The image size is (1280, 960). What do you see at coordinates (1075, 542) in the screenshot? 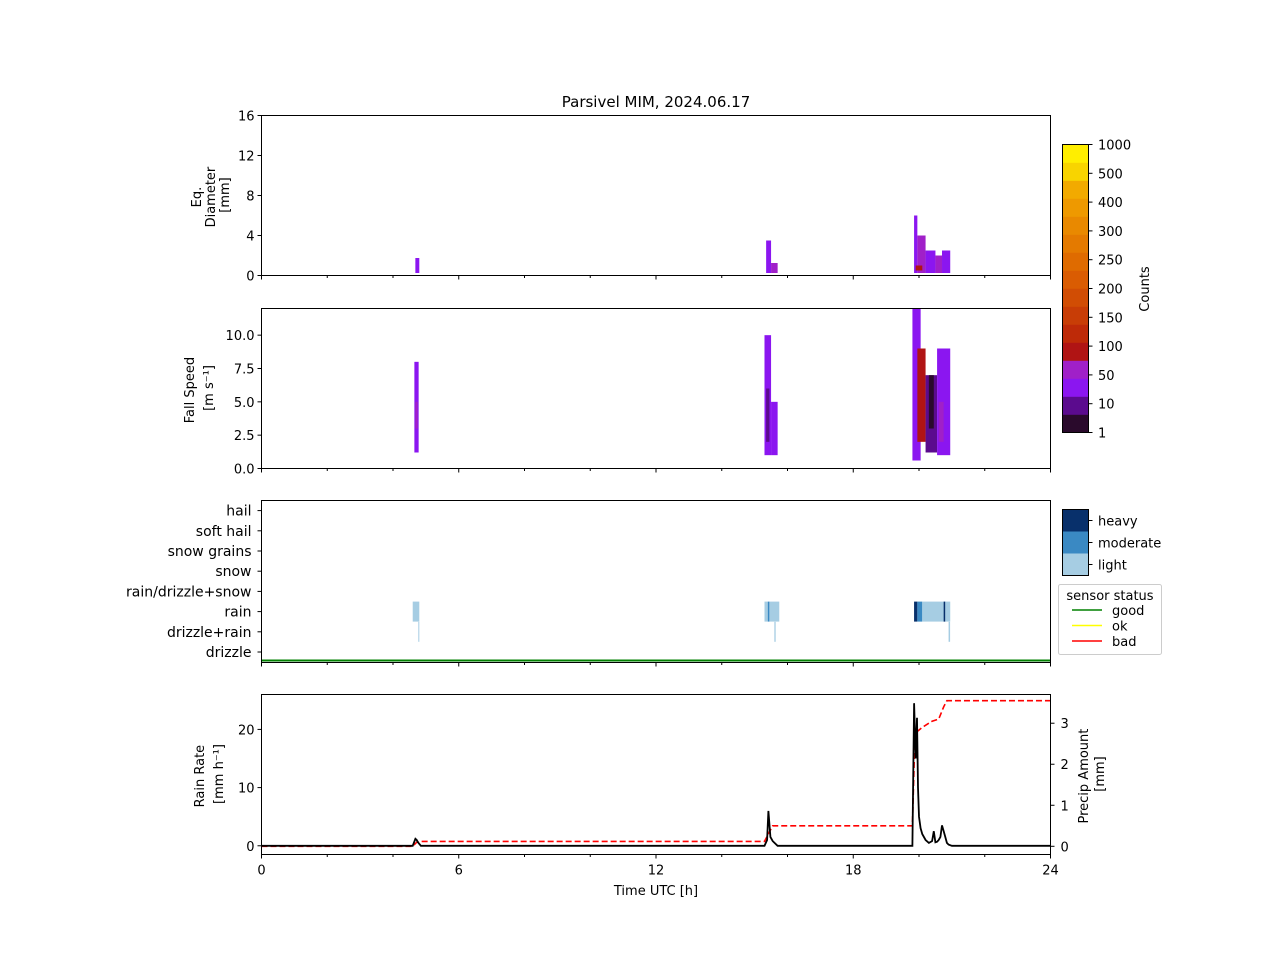
I see `intensity-swatch-moderate` at bounding box center [1075, 542].